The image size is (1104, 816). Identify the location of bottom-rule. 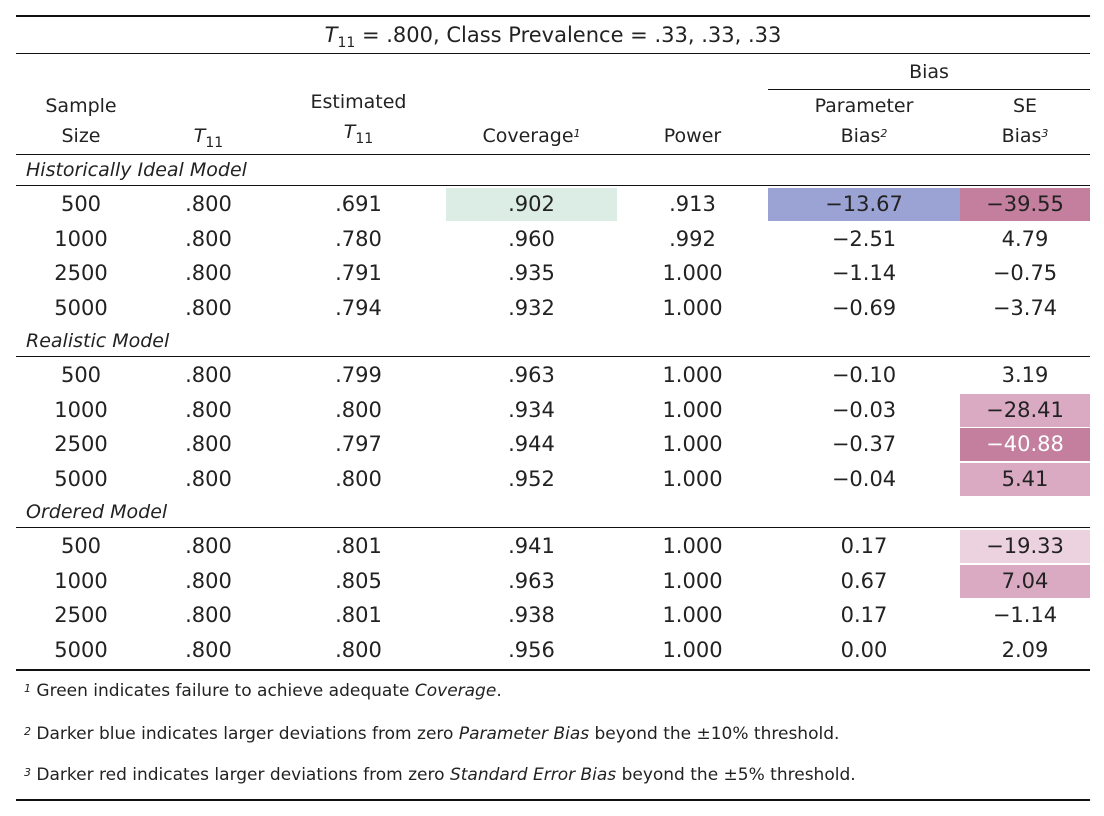
(553, 800).